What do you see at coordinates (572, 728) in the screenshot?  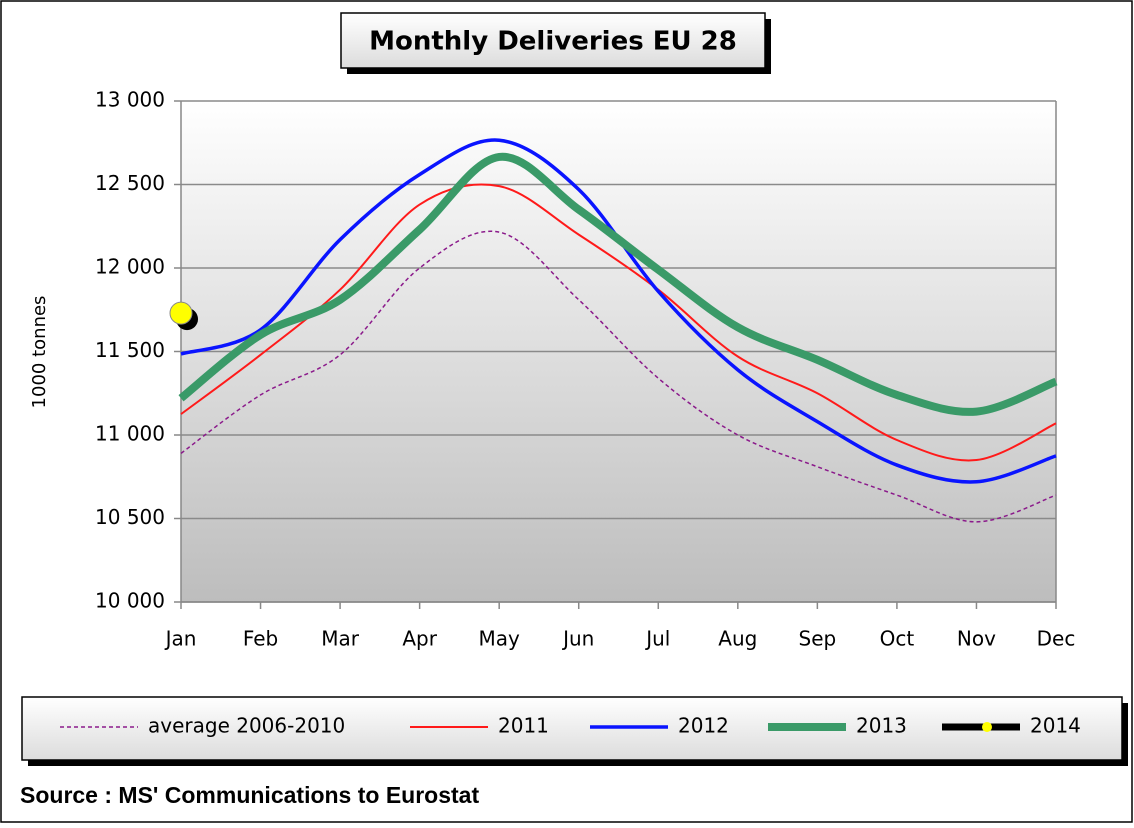 I see `legend-box` at bounding box center [572, 728].